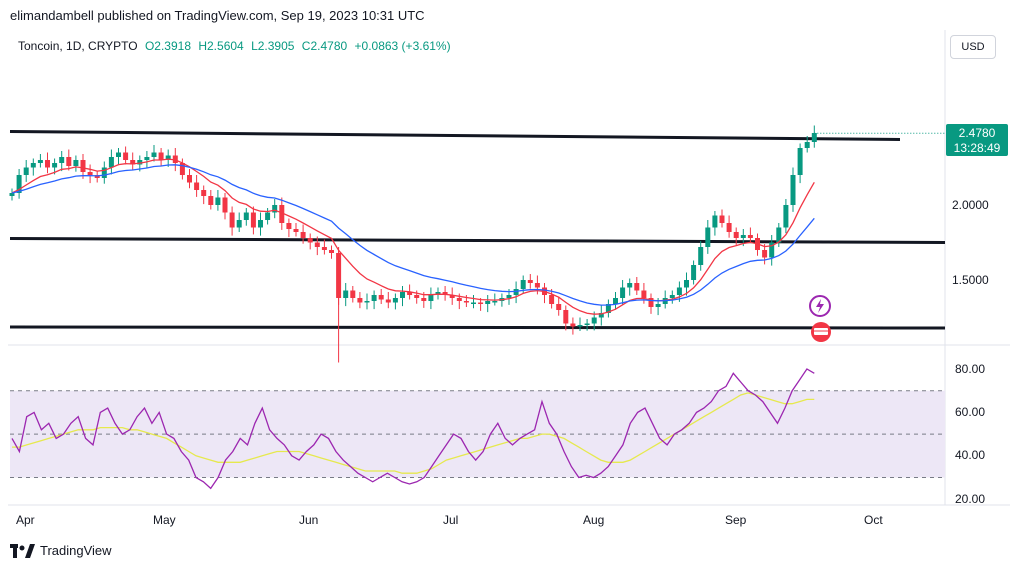 This screenshot has width=1024, height=570. I want to click on ohlc-change: +0.0863 (+3.61%), so click(402, 46).